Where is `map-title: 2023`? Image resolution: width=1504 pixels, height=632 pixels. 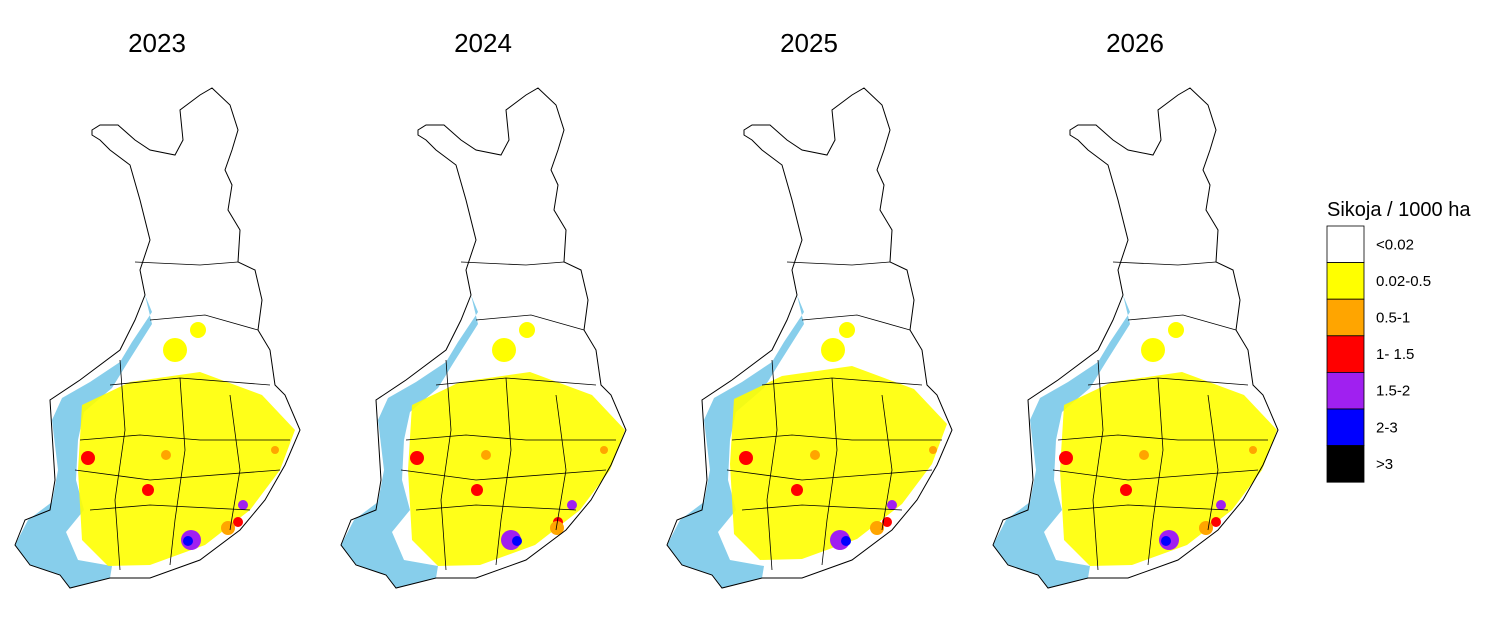 map-title: 2023 is located at coordinates (157, 43).